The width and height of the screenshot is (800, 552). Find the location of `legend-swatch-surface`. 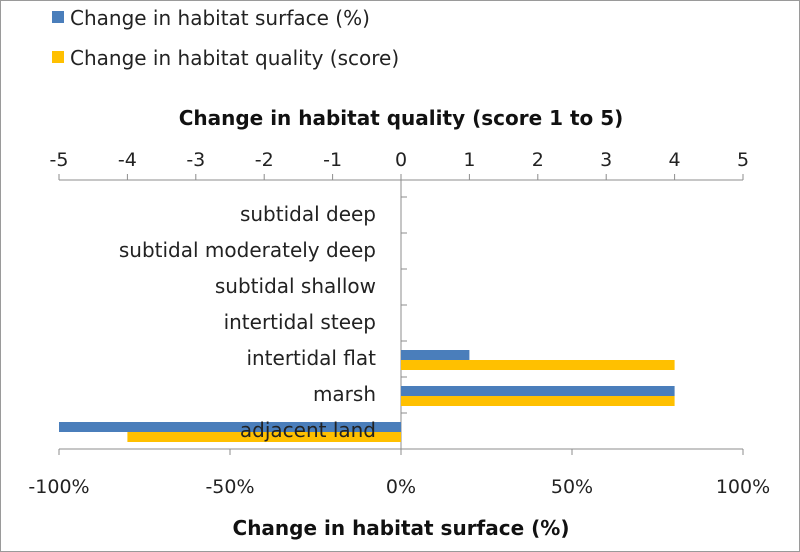

legend-swatch-surface is located at coordinates (58, 17).